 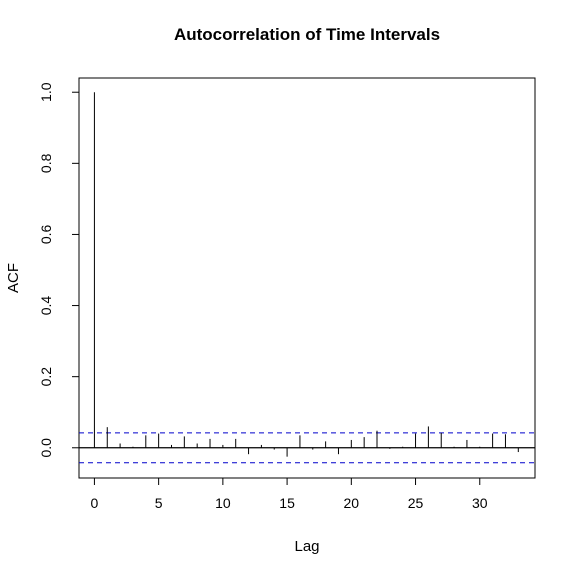 I want to click on y-tick-label: 1.0, so click(x=46, y=92).